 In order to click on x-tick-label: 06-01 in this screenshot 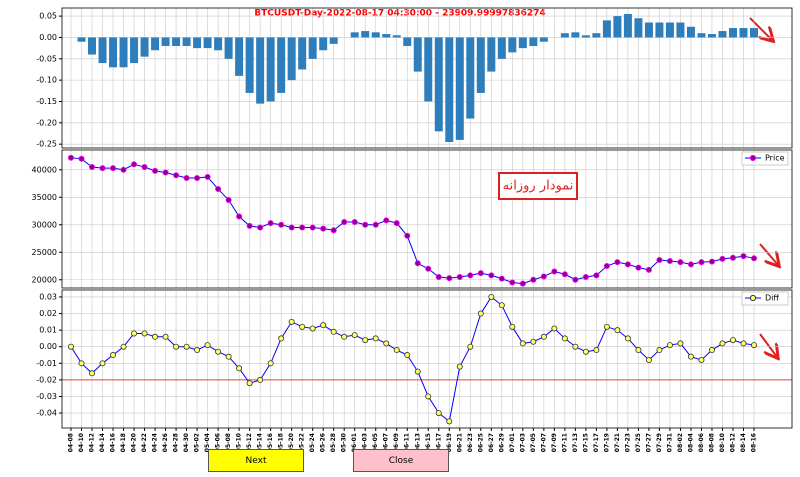, I will do `click(354, 442)`.